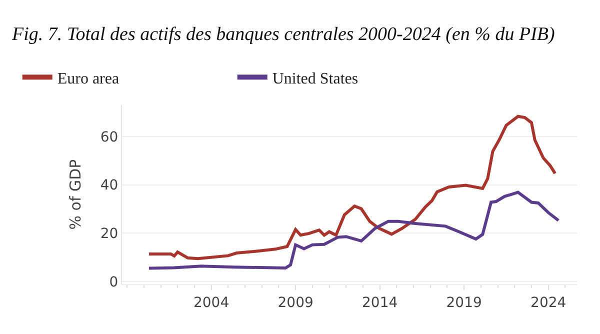 The height and width of the screenshot is (334, 600). What do you see at coordinates (296, 302) in the screenshot?
I see `x-tick-label: 2009` at bounding box center [296, 302].